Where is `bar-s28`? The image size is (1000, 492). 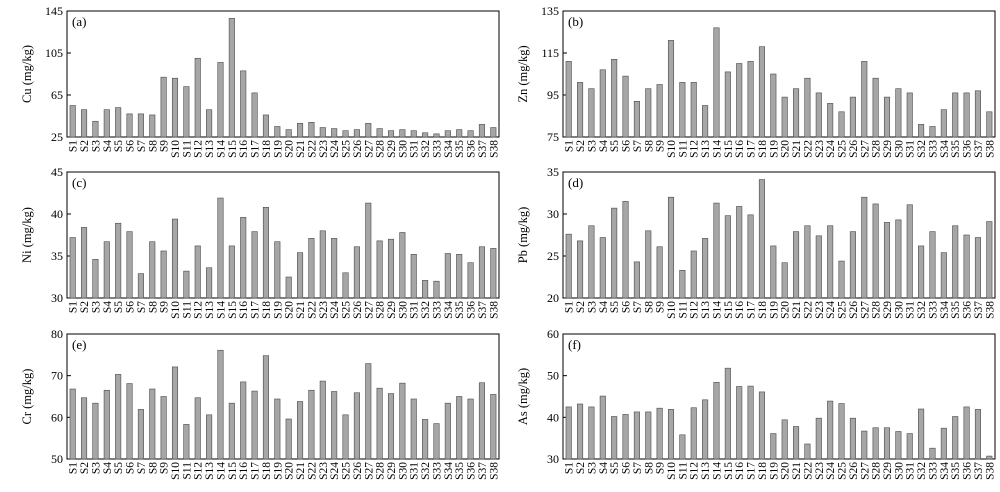
bar-s28 is located at coordinates (379, 133).